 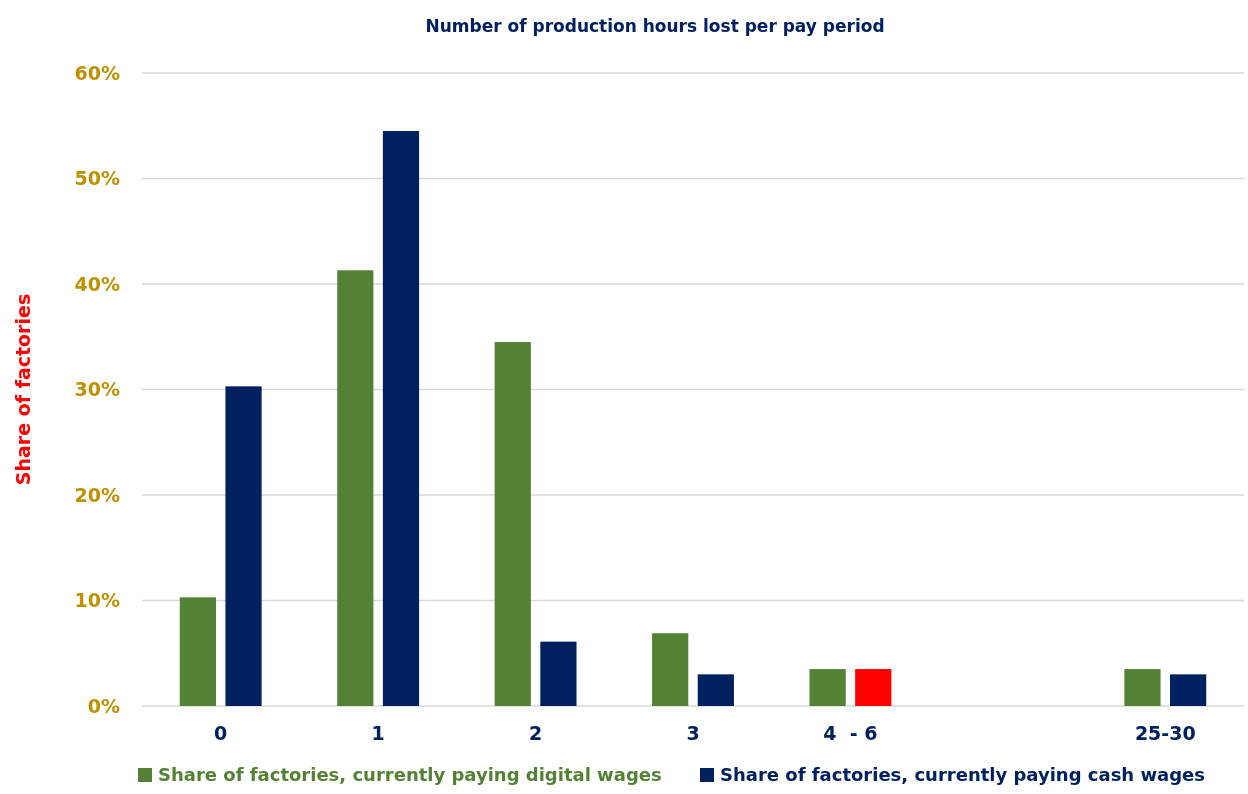 I want to click on x-tick-label: 4 - 6, so click(x=850, y=733).